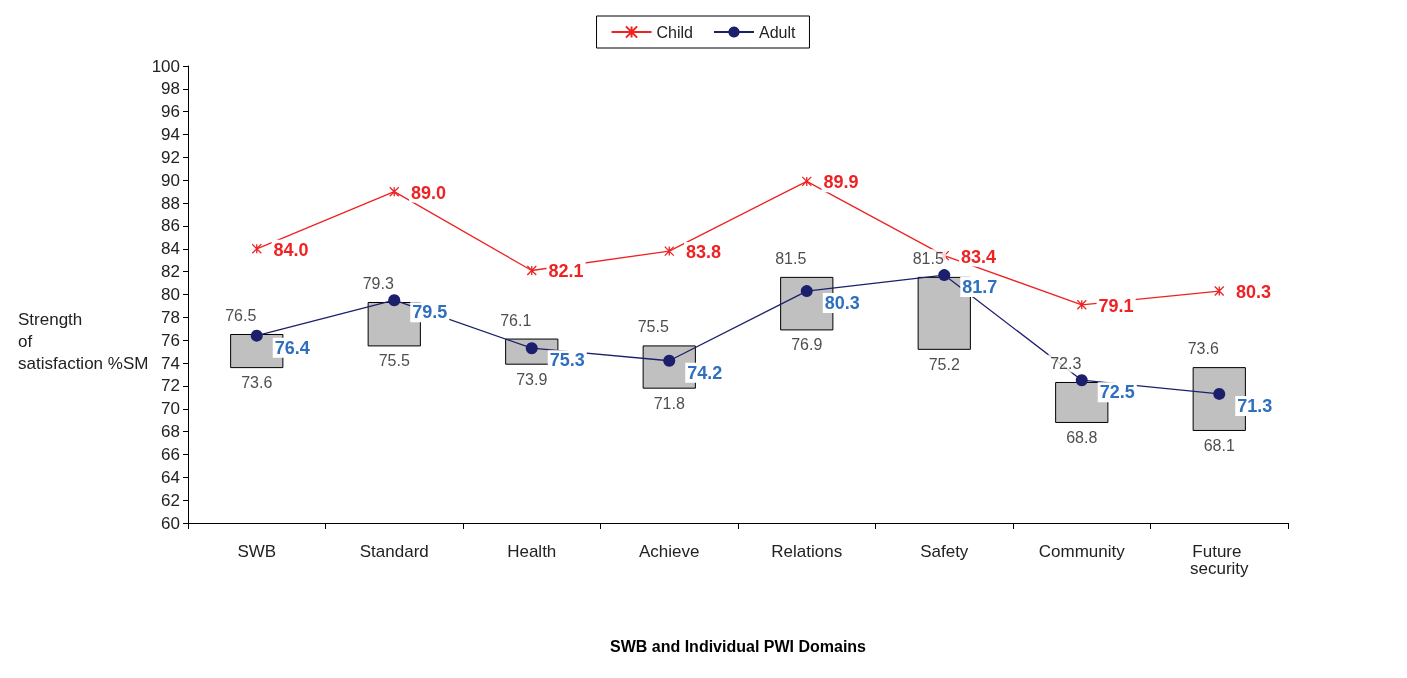 The width and height of the screenshot is (1407, 678). I want to click on y-tick-label: 100, so click(165, 66).